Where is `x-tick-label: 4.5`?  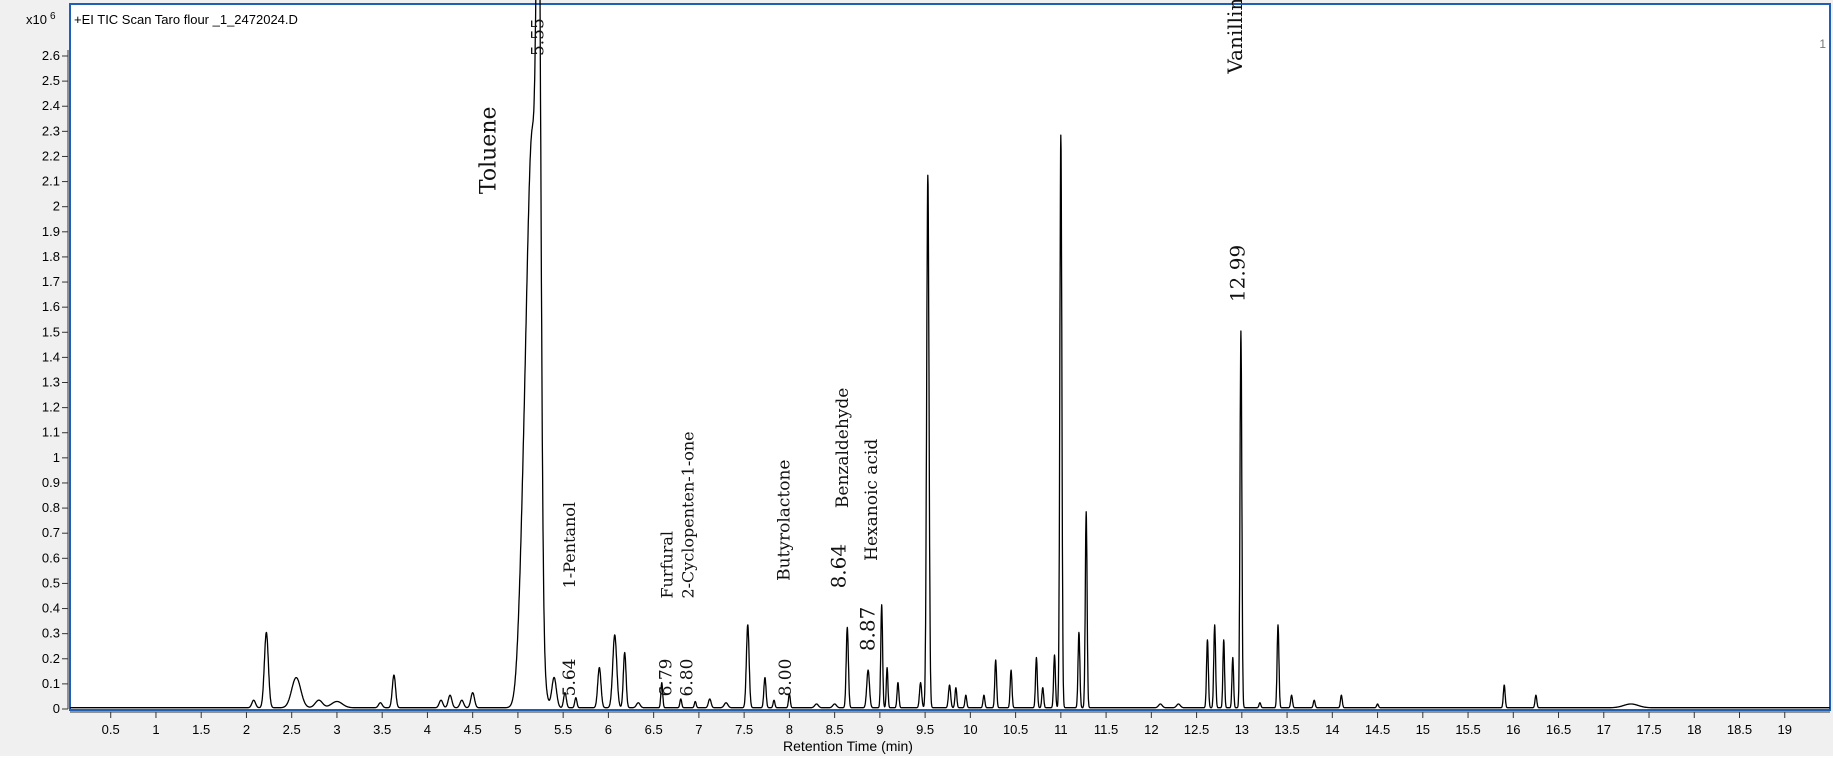
x-tick-label: 4.5 is located at coordinates (473, 729).